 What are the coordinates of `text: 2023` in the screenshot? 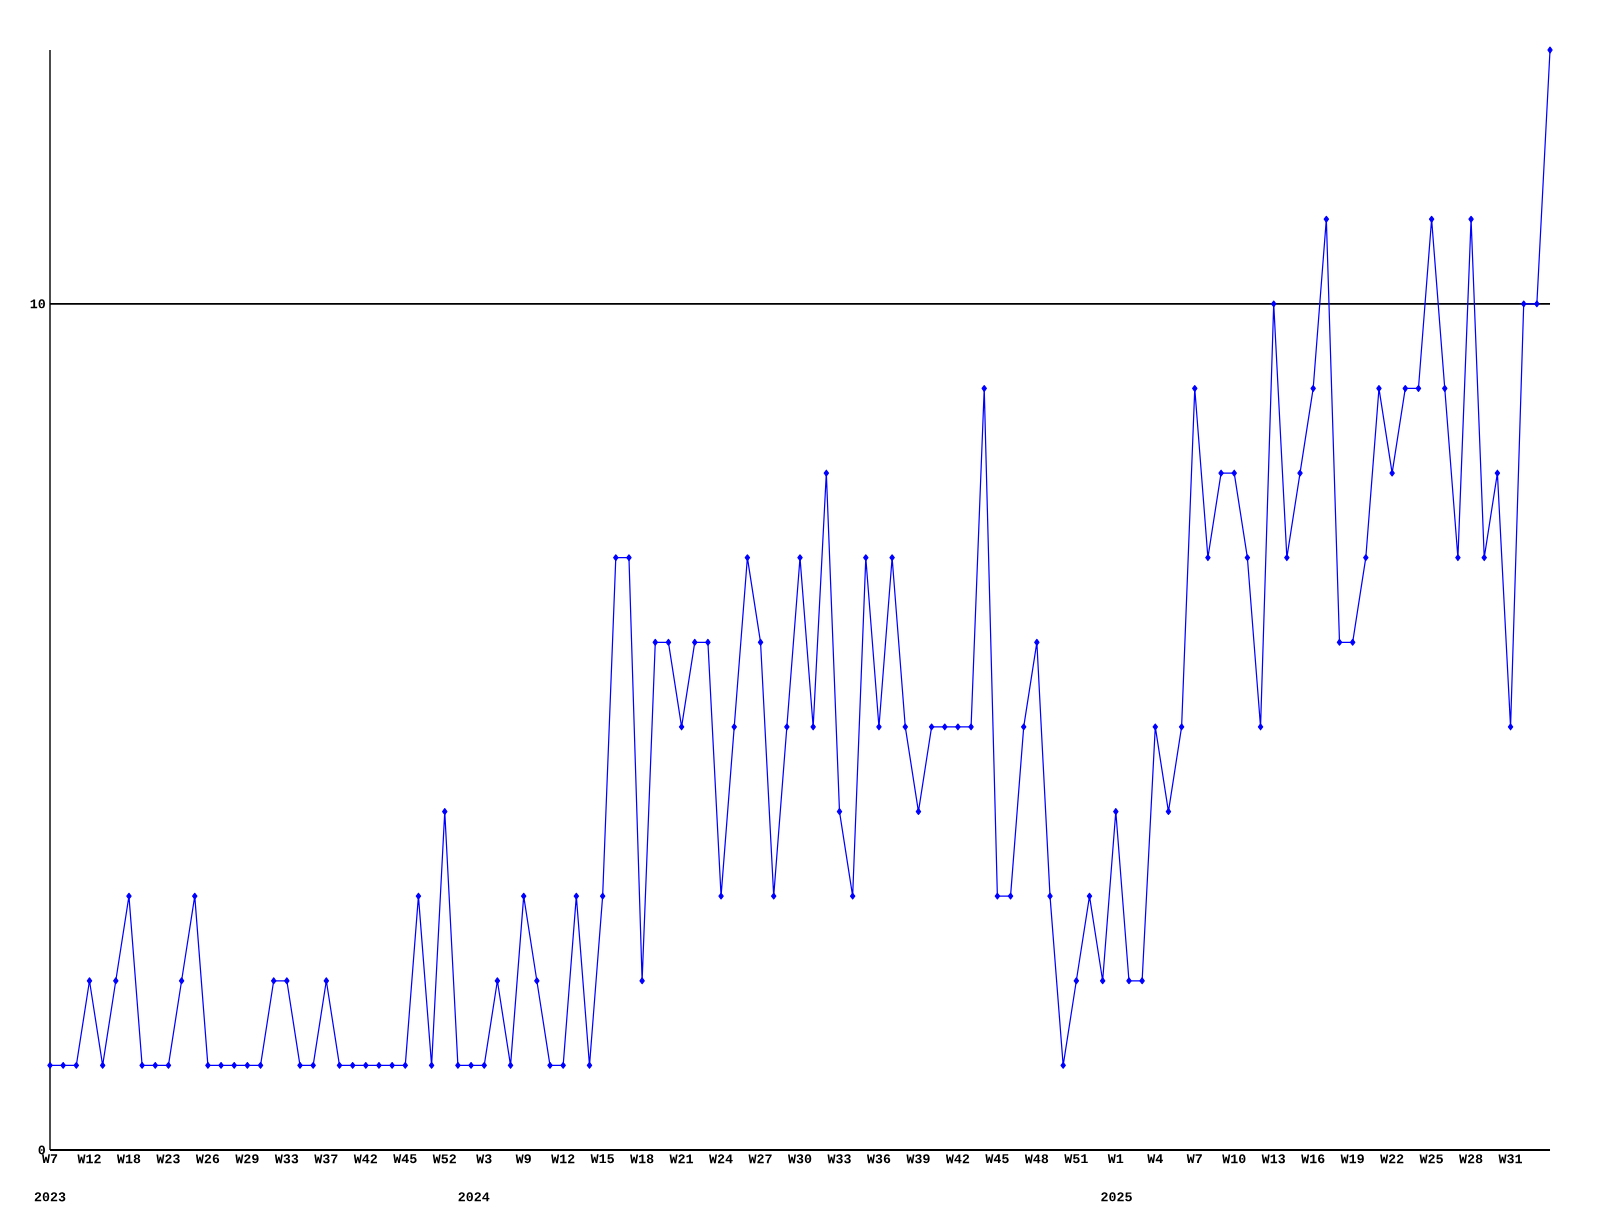 It's located at (50, 1197).